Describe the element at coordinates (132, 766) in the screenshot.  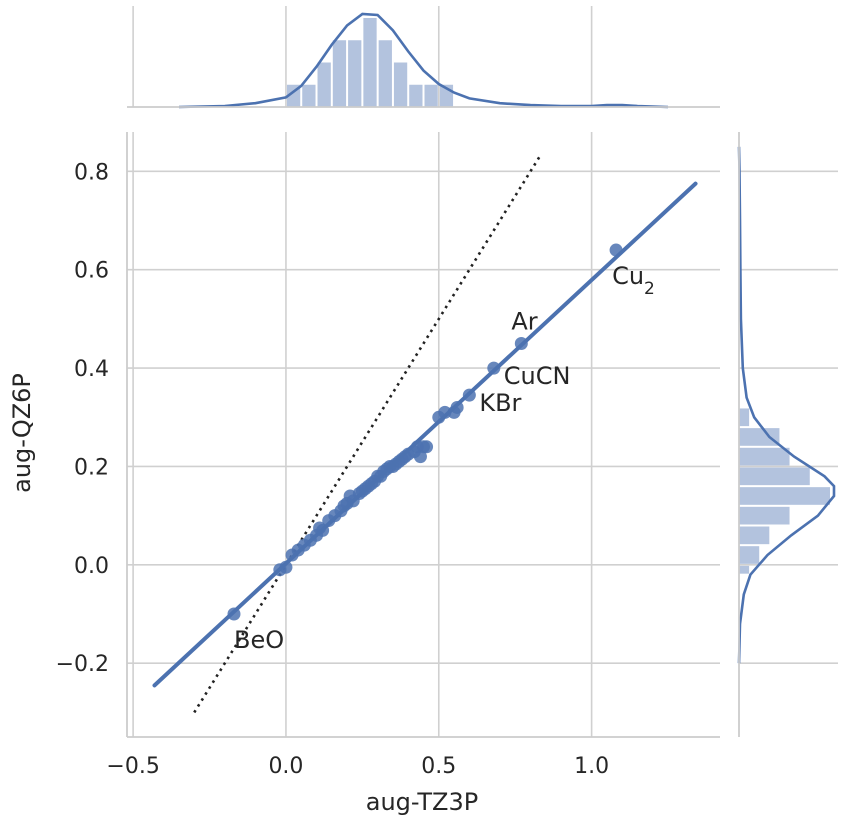
I see `x-tick-label: −0.5` at that location.